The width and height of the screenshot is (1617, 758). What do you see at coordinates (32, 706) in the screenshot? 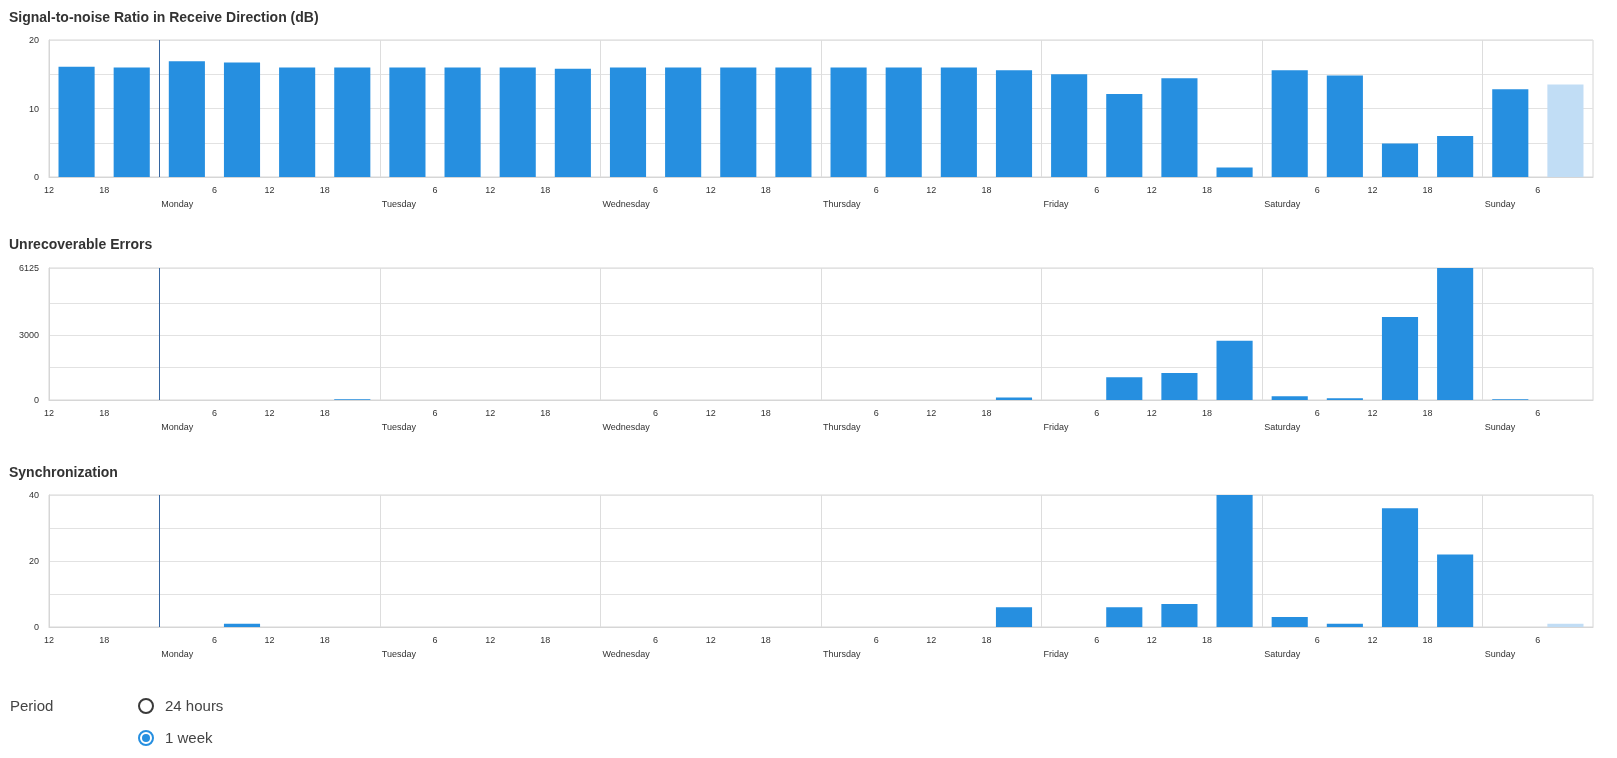
I see `text: Period` at bounding box center [32, 706].